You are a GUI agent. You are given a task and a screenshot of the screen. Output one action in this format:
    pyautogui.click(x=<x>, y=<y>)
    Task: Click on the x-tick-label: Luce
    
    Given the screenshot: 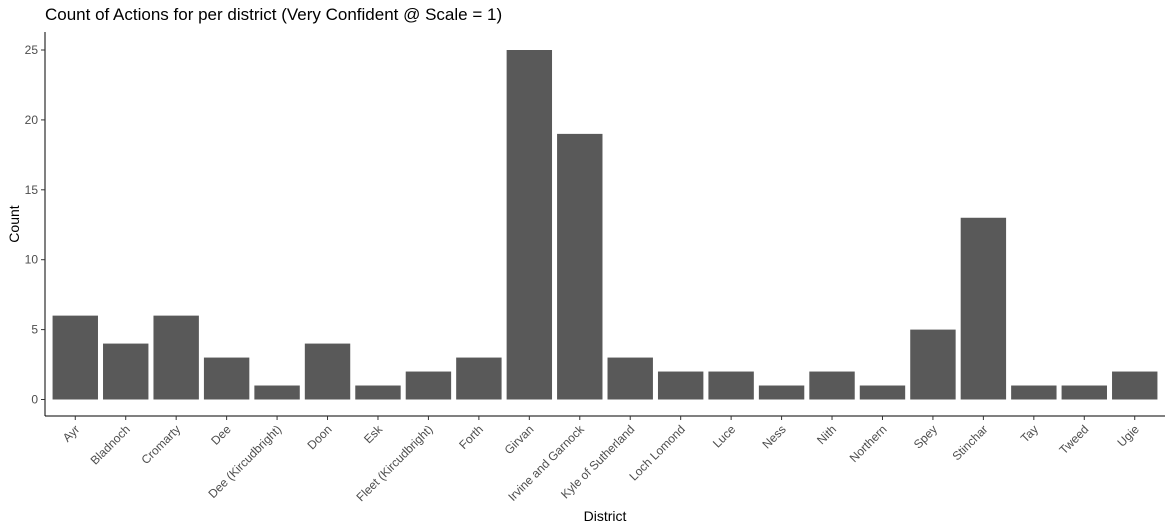 What is the action you would take?
    pyautogui.click(x=724, y=436)
    